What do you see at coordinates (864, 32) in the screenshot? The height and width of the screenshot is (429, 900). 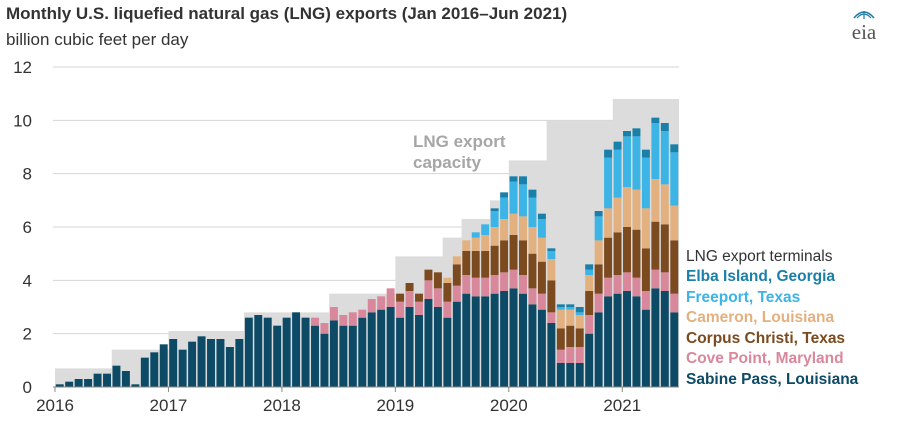 I see `eia-logo-text: eia` at bounding box center [864, 32].